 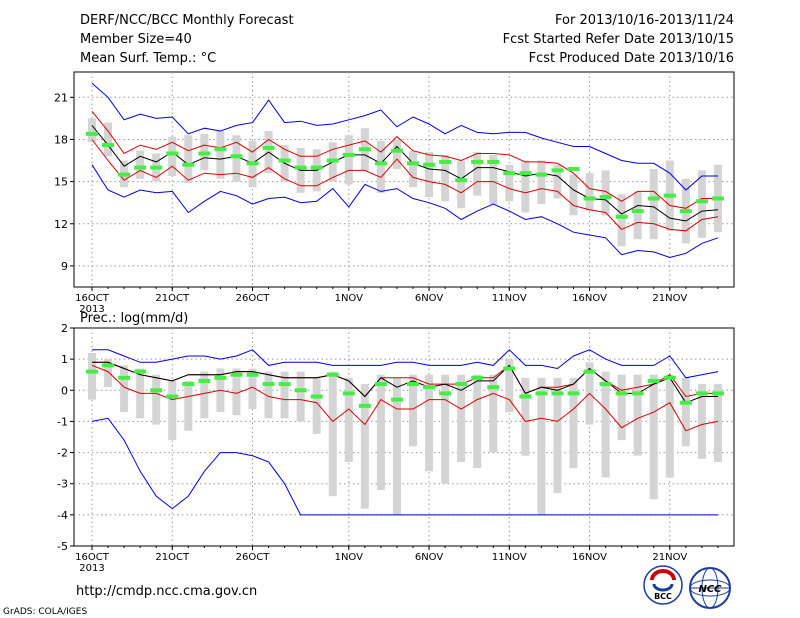 I want to click on y-tick-label: -2, so click(x=62, y=453).